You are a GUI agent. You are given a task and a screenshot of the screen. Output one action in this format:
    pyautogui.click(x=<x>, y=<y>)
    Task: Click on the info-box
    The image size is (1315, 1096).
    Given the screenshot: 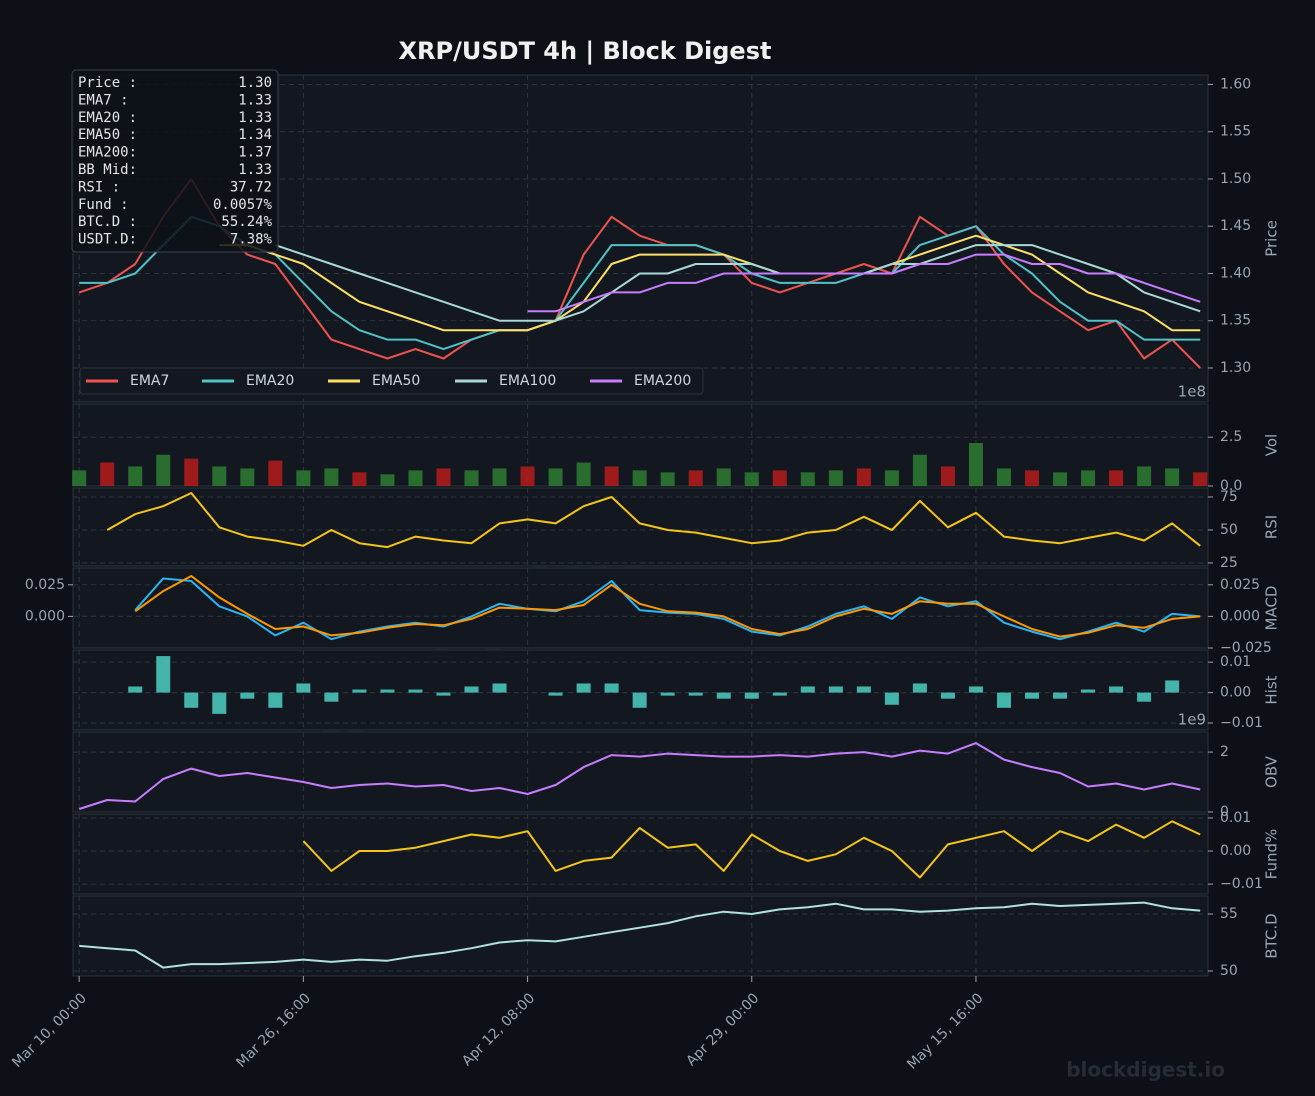 What is the action you would take?
    pyautogui.click(x=175, y=161)
    